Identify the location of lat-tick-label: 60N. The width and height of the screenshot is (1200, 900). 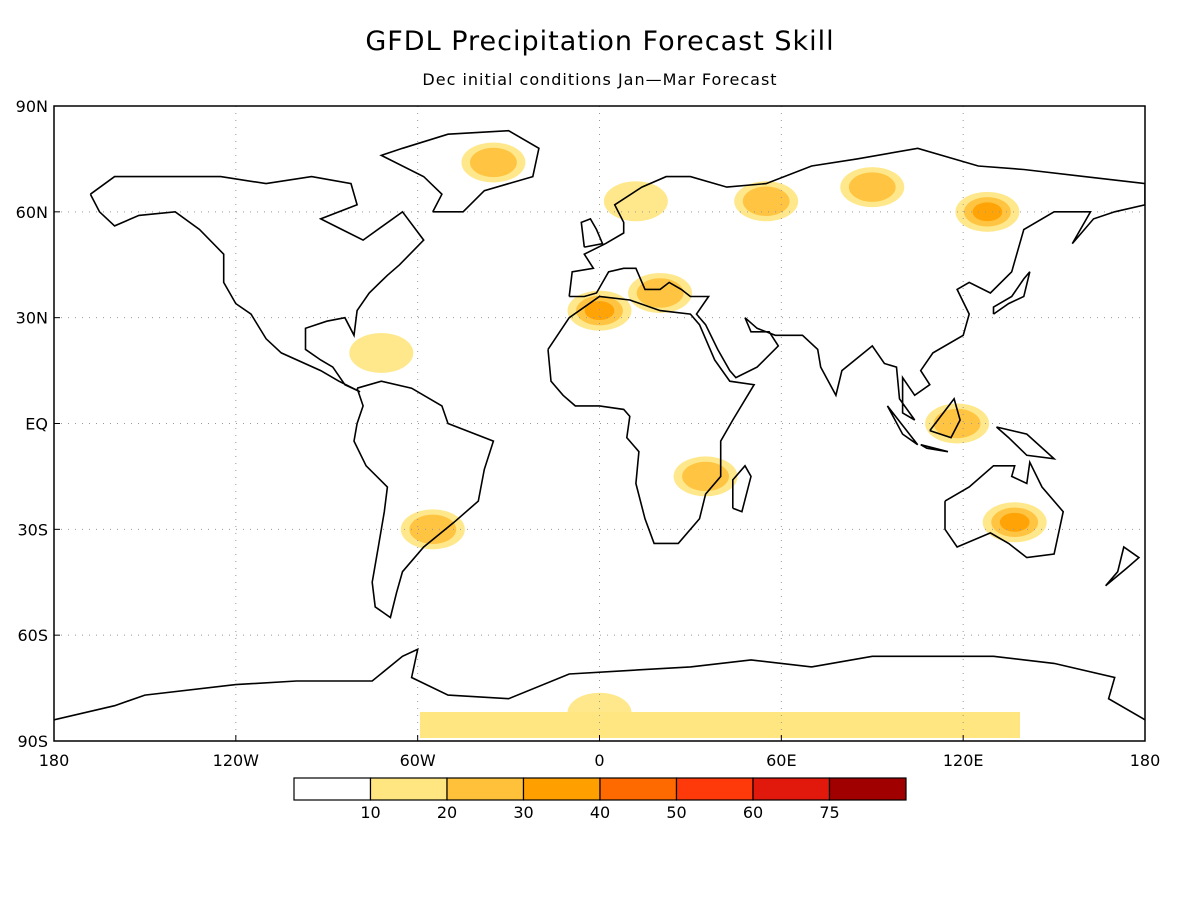
(32, 212).